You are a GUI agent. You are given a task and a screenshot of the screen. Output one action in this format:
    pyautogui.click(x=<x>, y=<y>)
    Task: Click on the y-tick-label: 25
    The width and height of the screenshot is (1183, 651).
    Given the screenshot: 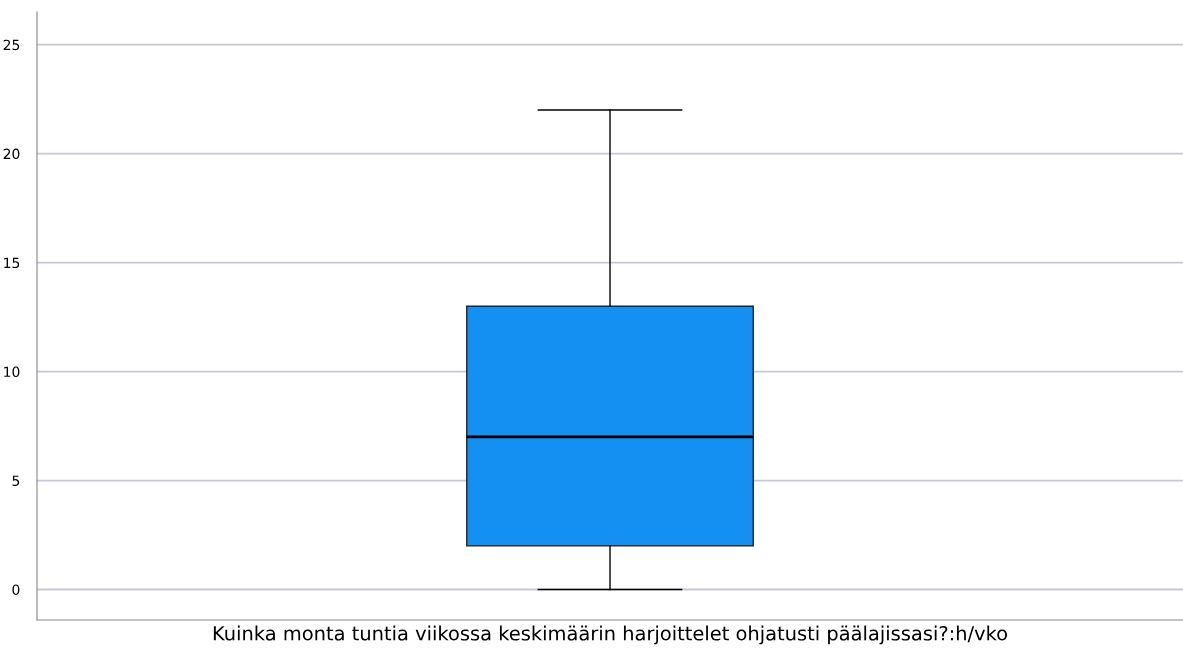 What is the action you would take?
    pyautogui.click(x=11, y=45)
    